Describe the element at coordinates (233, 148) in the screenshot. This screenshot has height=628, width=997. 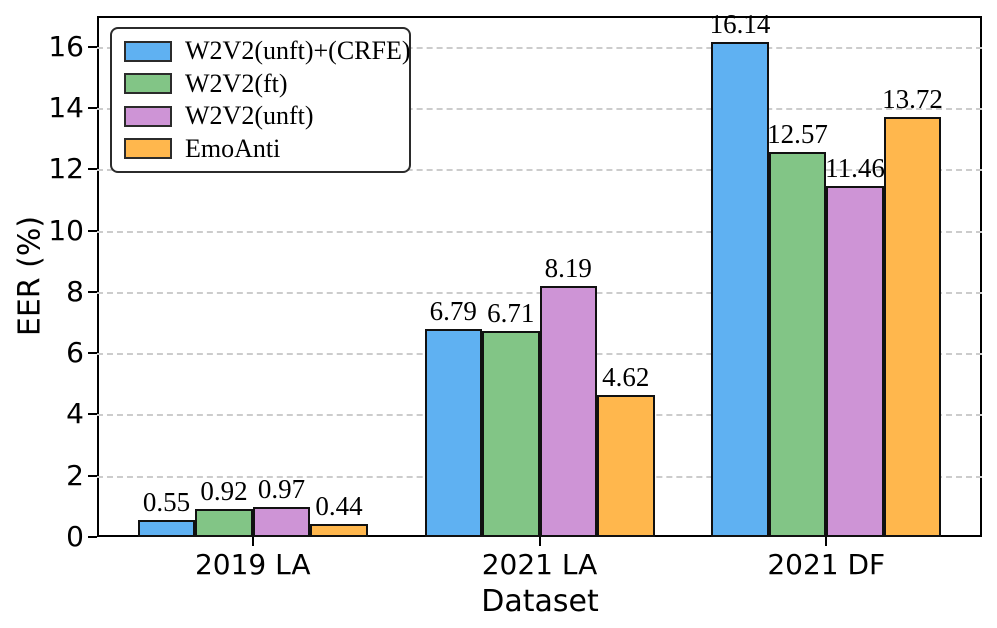
I see `legend-label: EmoAnti` at that location.